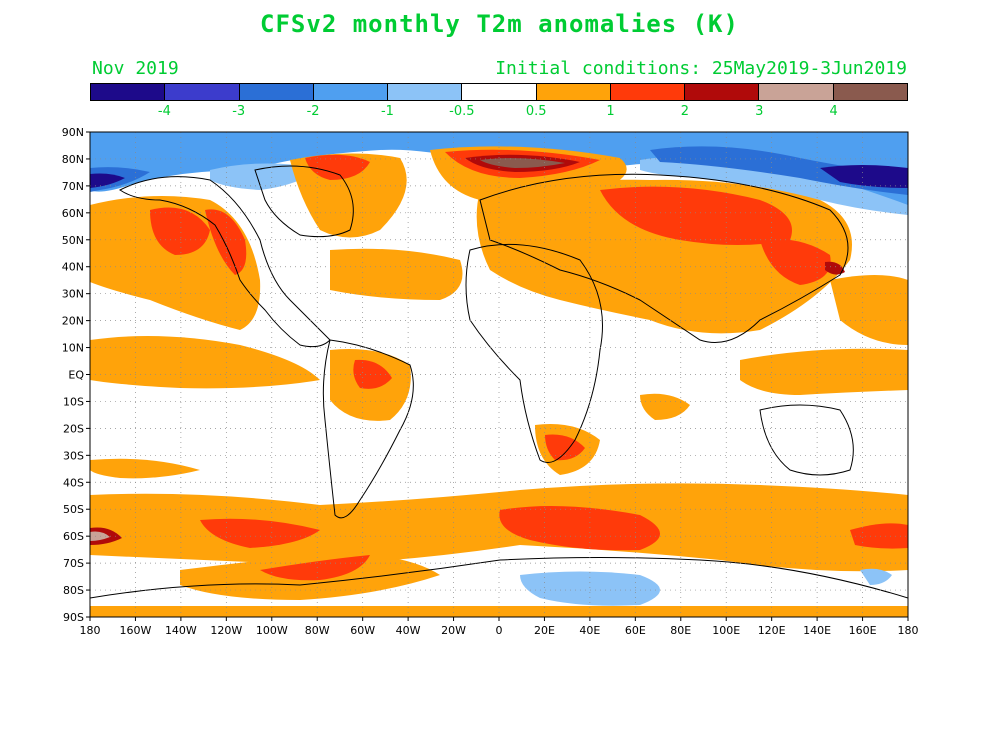  Describe the element at coordinates (73, 482) in the screenshot. I see `latitude-label: 40S` at that location.